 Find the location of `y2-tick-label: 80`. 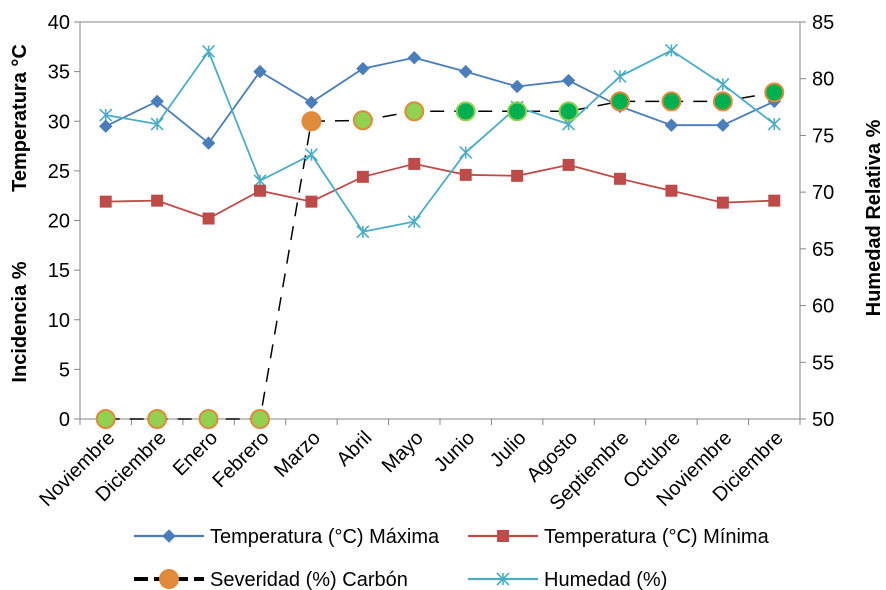

y2-tick-label: 80 is located at coordinates (823, 80).